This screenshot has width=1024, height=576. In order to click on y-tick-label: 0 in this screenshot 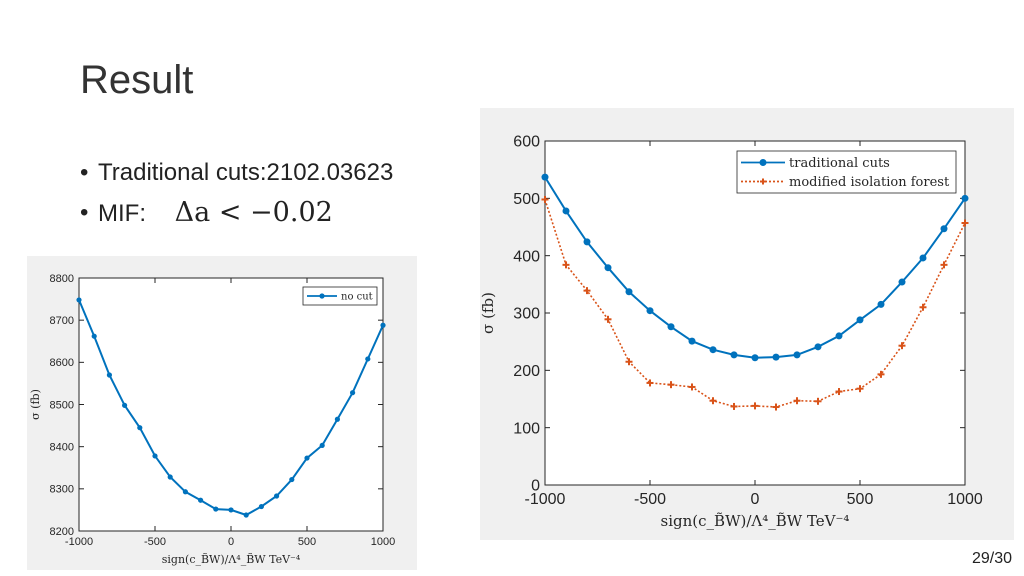, I will do `click(535, 486)`.